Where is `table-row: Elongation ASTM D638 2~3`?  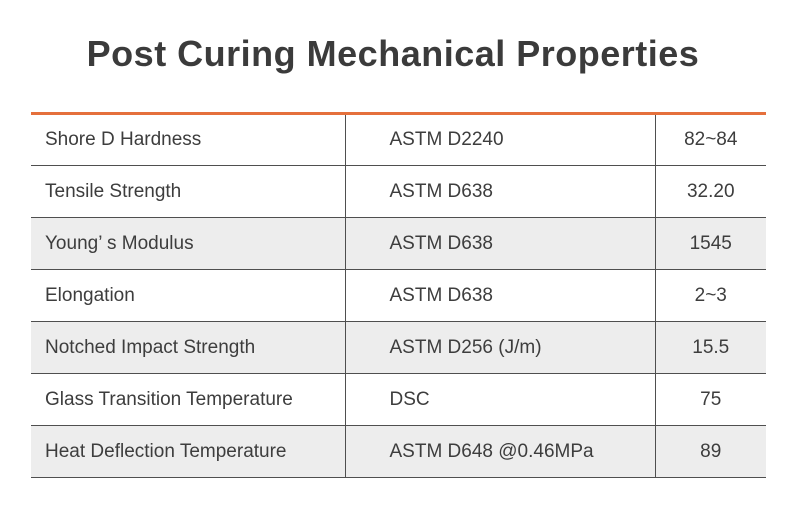 table-row: Elongation ASTM D638 2~3 is located at coordinates (398, 295).